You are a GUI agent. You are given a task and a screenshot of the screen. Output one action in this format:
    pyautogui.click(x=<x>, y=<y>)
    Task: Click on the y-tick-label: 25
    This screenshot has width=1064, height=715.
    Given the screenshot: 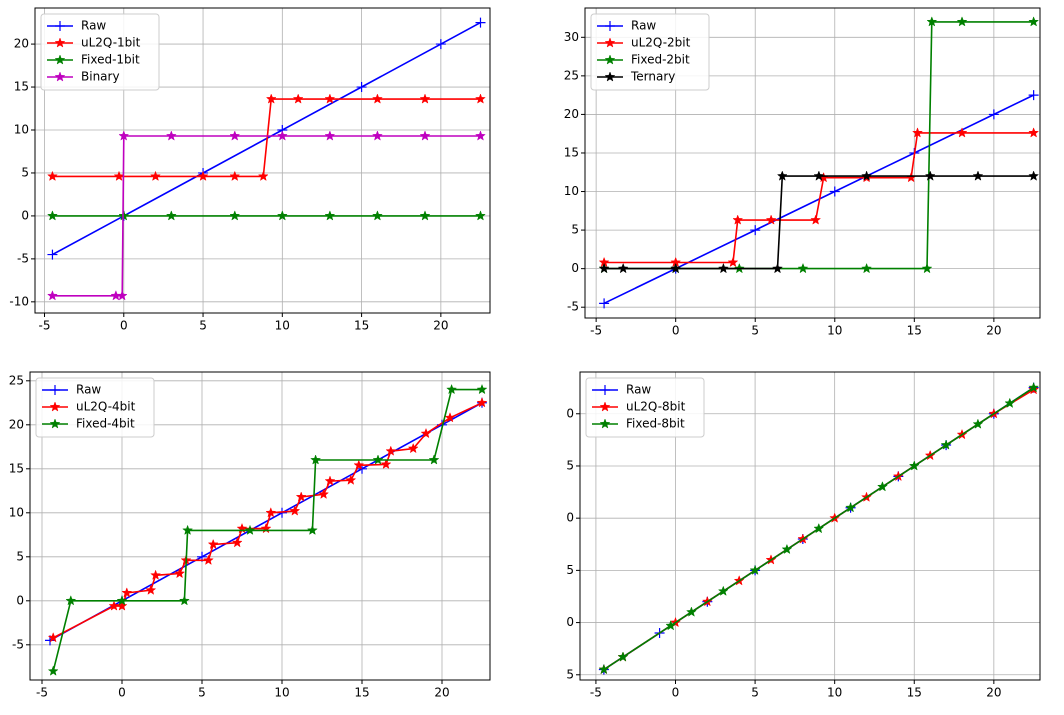 What is the action you would take?
    pyautogui.click(x=16, y=380)
    